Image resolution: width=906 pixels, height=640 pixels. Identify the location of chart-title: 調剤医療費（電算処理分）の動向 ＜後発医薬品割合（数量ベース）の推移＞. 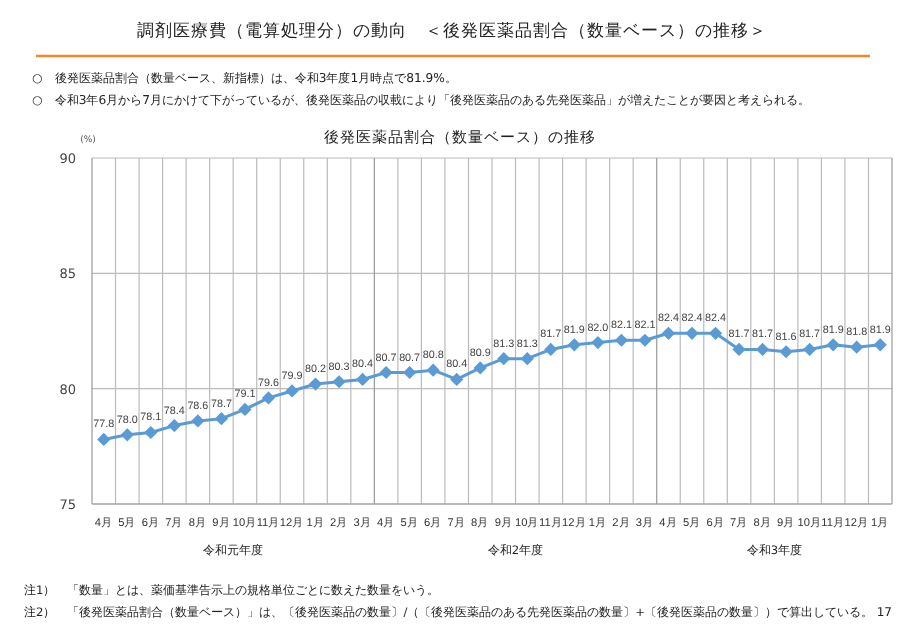
(452, 31).